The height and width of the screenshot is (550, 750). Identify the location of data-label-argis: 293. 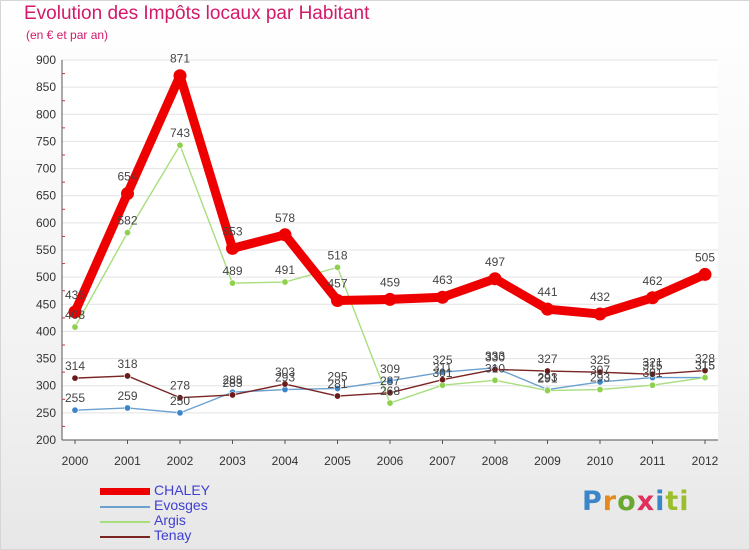
(600, 378).